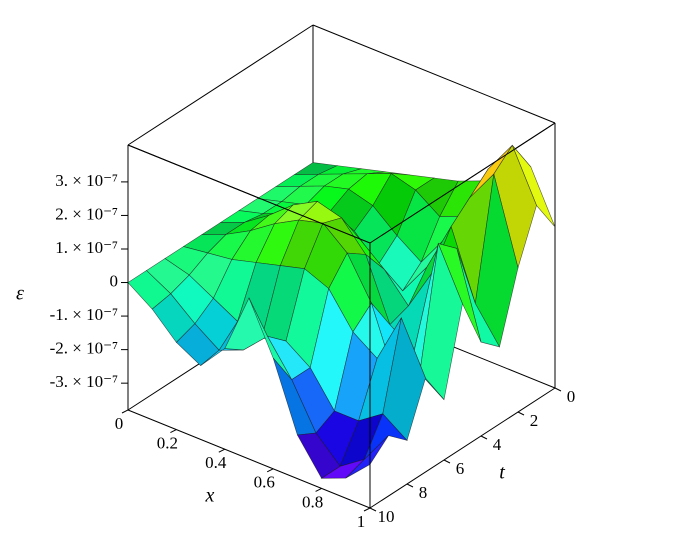 The height and width of the screenshot is (538, 686). I want to click on y-tick-label: 10, so click(386, 516).